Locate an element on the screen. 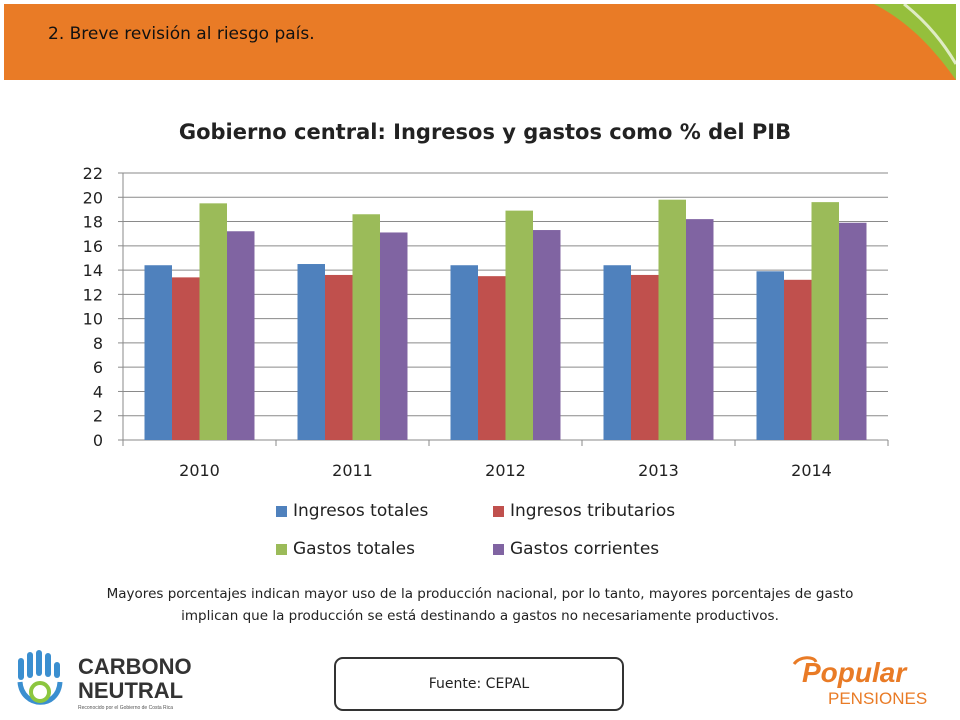  x-tick-label: 2012 is located at coordinates (505, 470).